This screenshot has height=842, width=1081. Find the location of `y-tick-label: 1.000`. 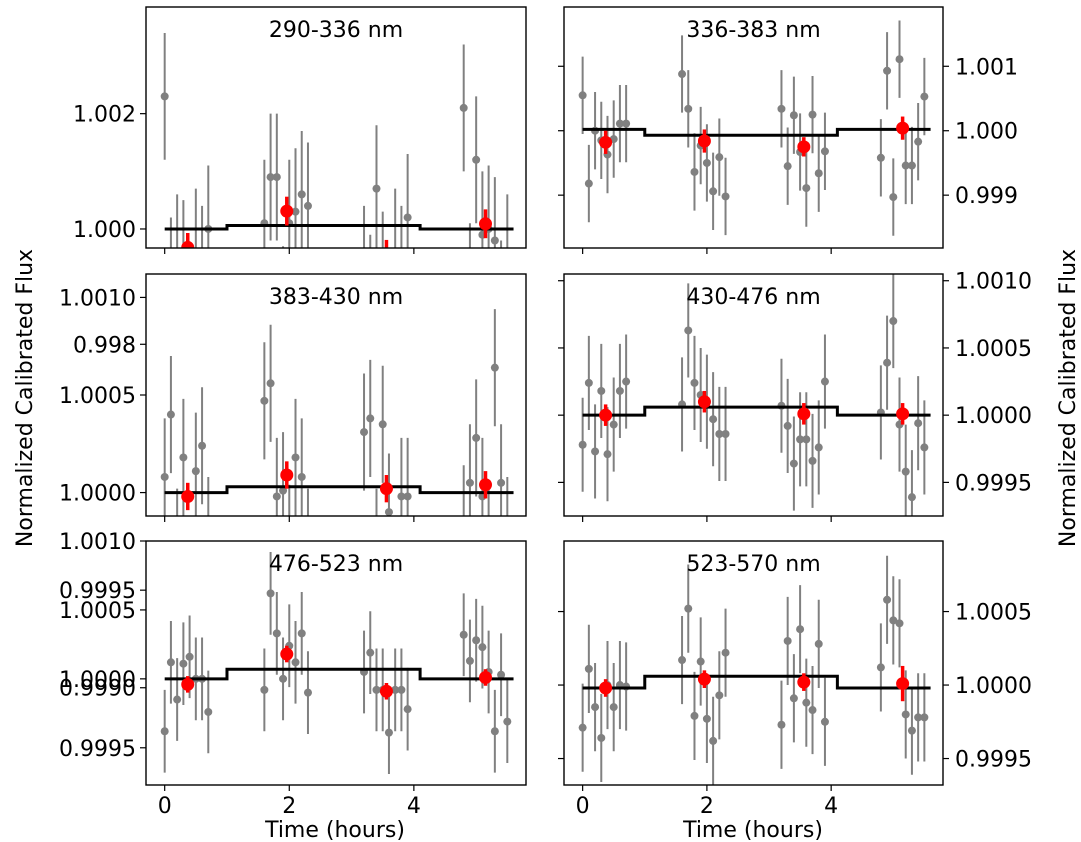

y-tick-label: 1.000 is located at coordinates (104, 230).